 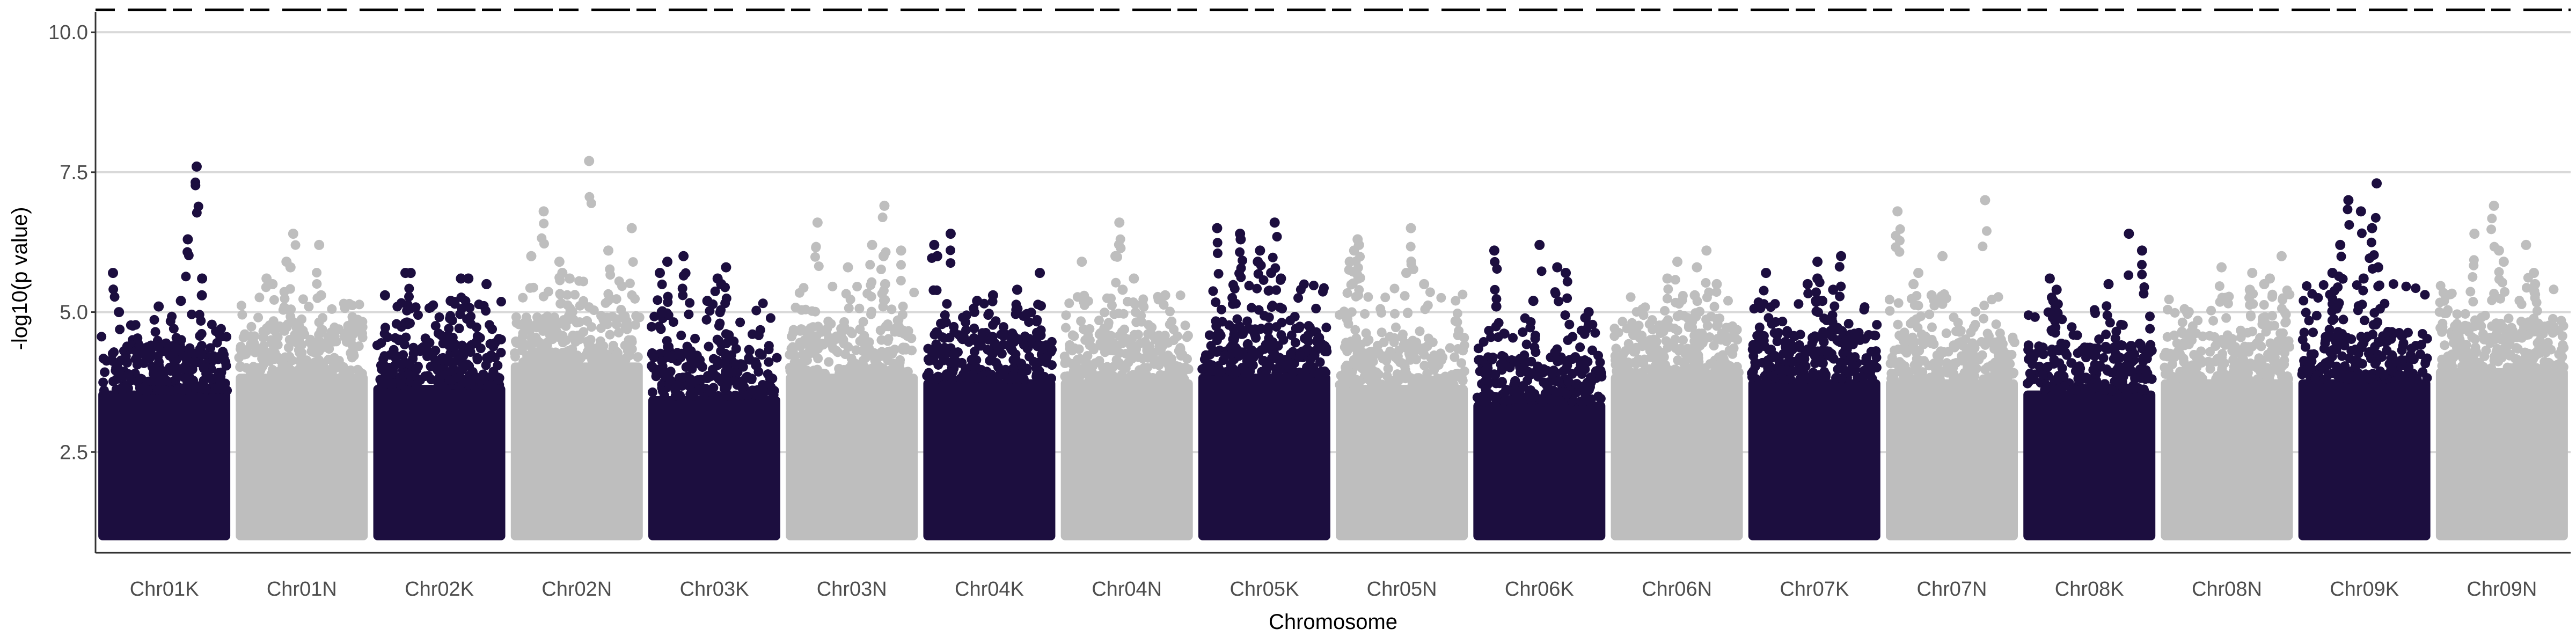 I want to click on y-tick-label: 7.5, so click(x=74, y=173).